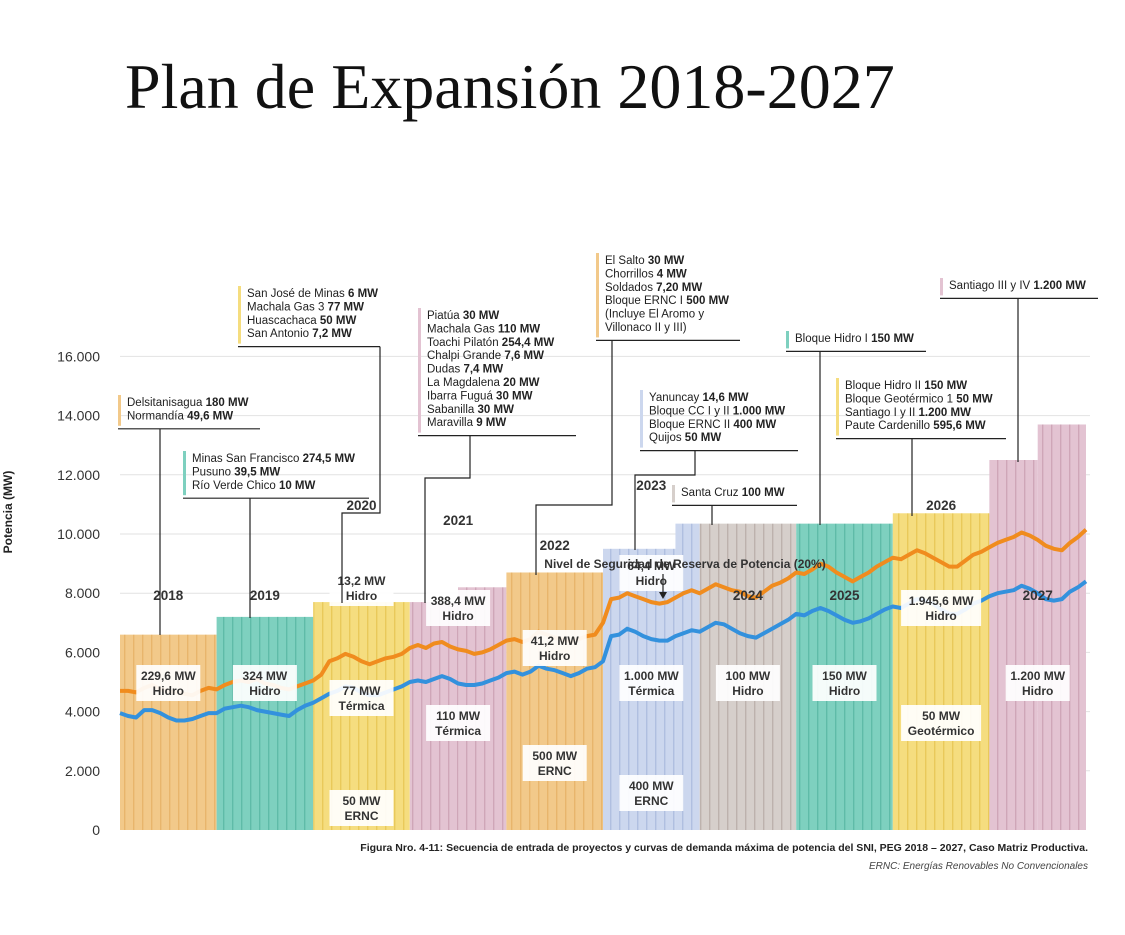  I want to click on annotation-line: Quijos 50 MW, so click(685, 438).